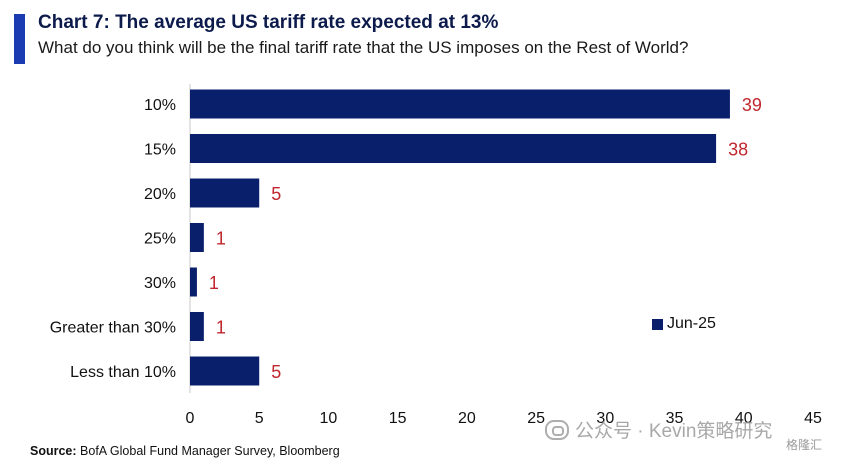  What do you see at coordinates (53, 451) in the screenshot?
I see `source-label: Source:` at bounding box center [53, 451].